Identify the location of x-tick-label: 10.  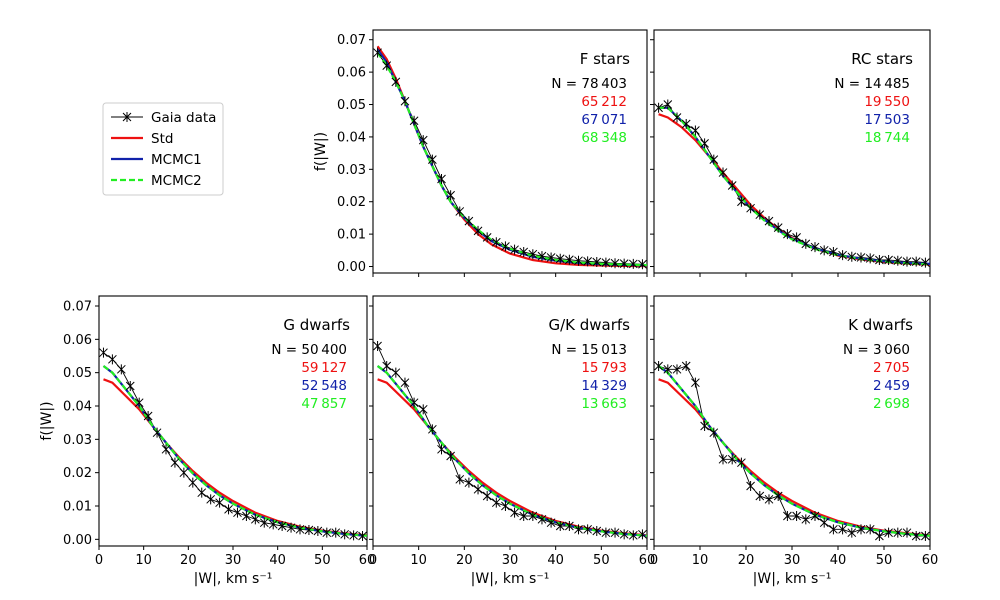
(700, 560).